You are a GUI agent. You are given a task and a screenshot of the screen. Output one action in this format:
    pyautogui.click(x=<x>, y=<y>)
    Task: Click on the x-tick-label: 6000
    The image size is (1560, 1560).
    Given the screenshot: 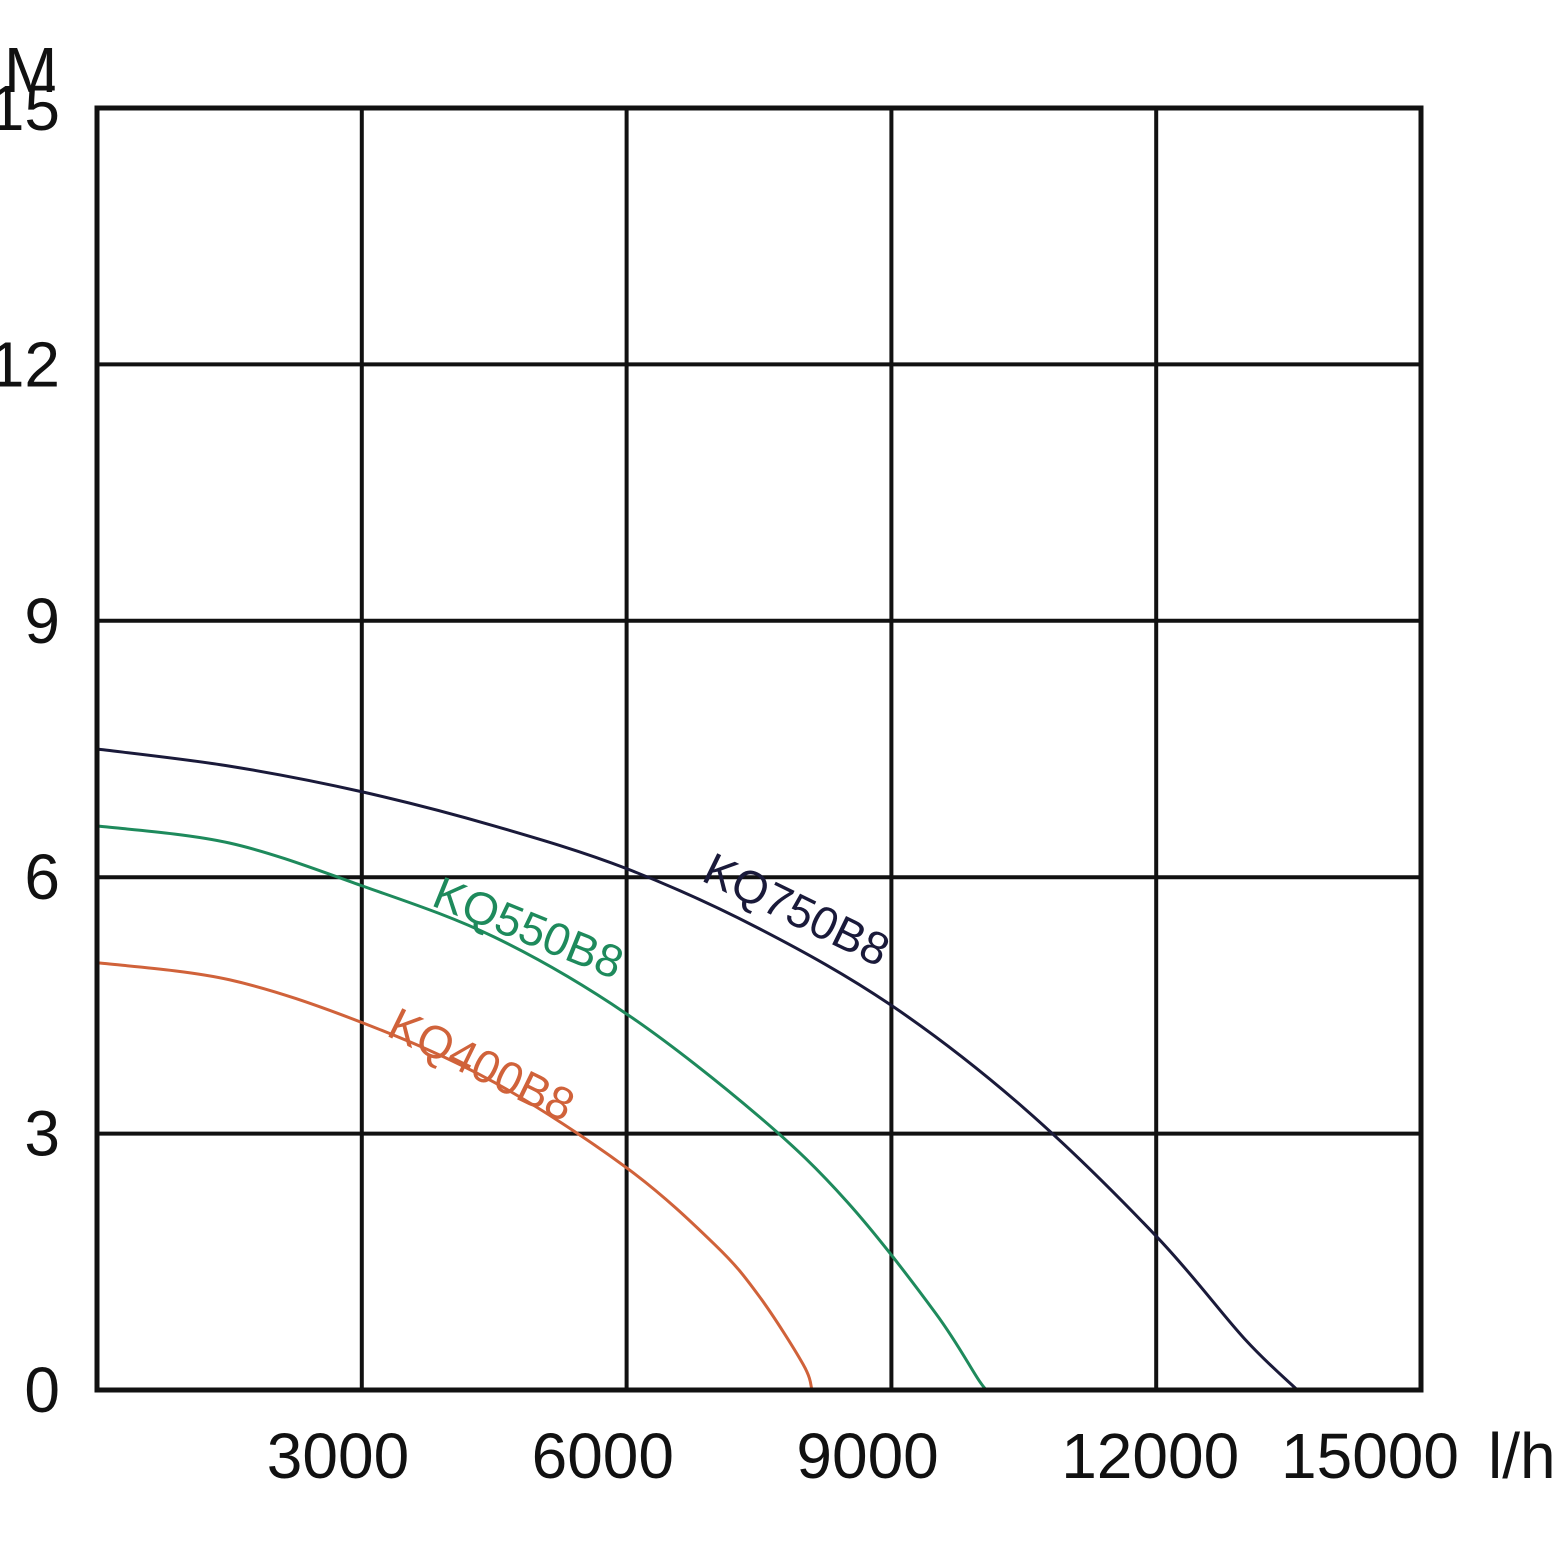 What is the action you would take?
    pyautogui.click(x=603, y=1456)
    